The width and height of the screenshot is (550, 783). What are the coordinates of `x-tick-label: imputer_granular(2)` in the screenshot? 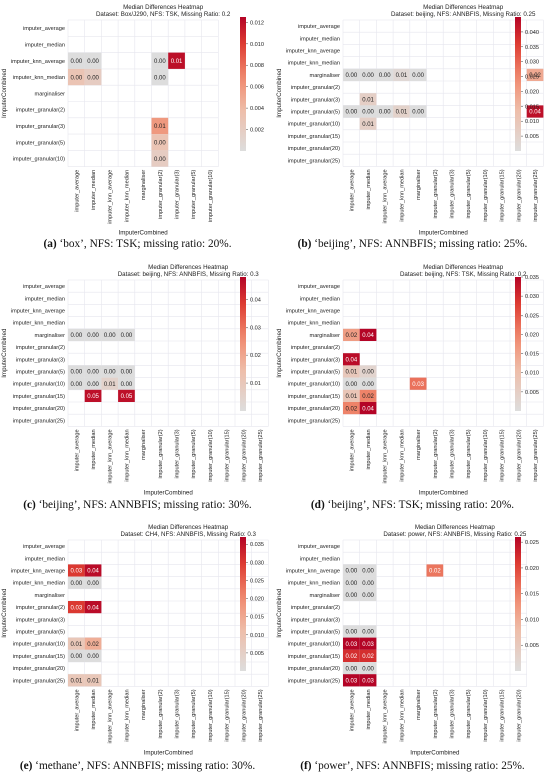 It's located at (436, 713).